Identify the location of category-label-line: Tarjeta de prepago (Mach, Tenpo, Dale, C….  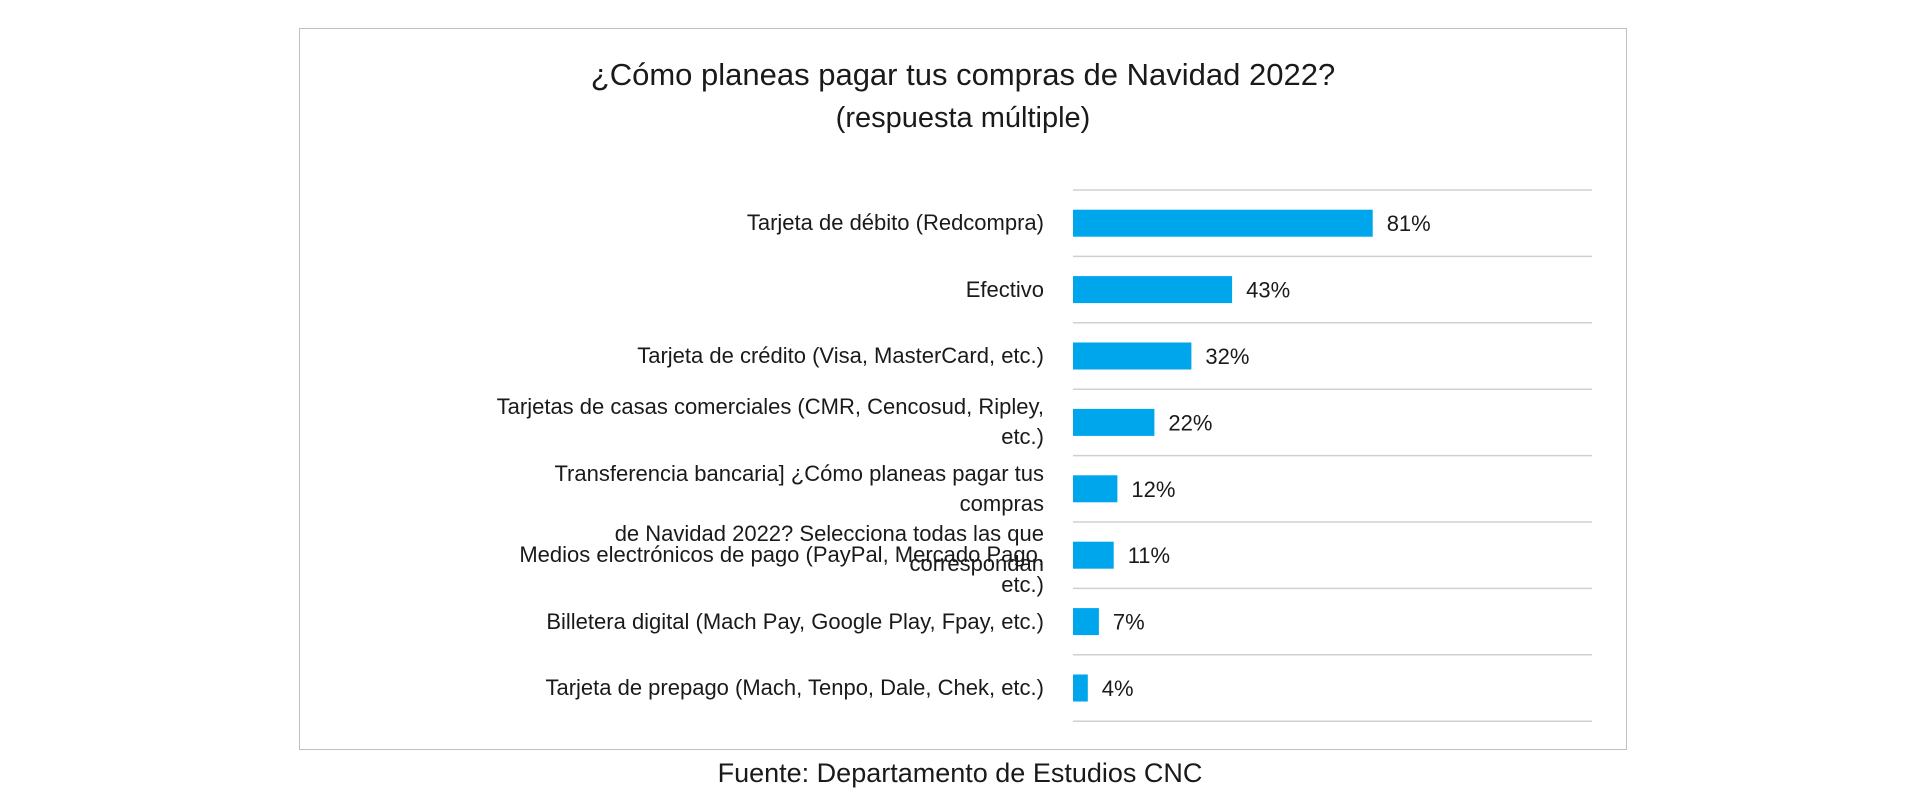
(794, 687).